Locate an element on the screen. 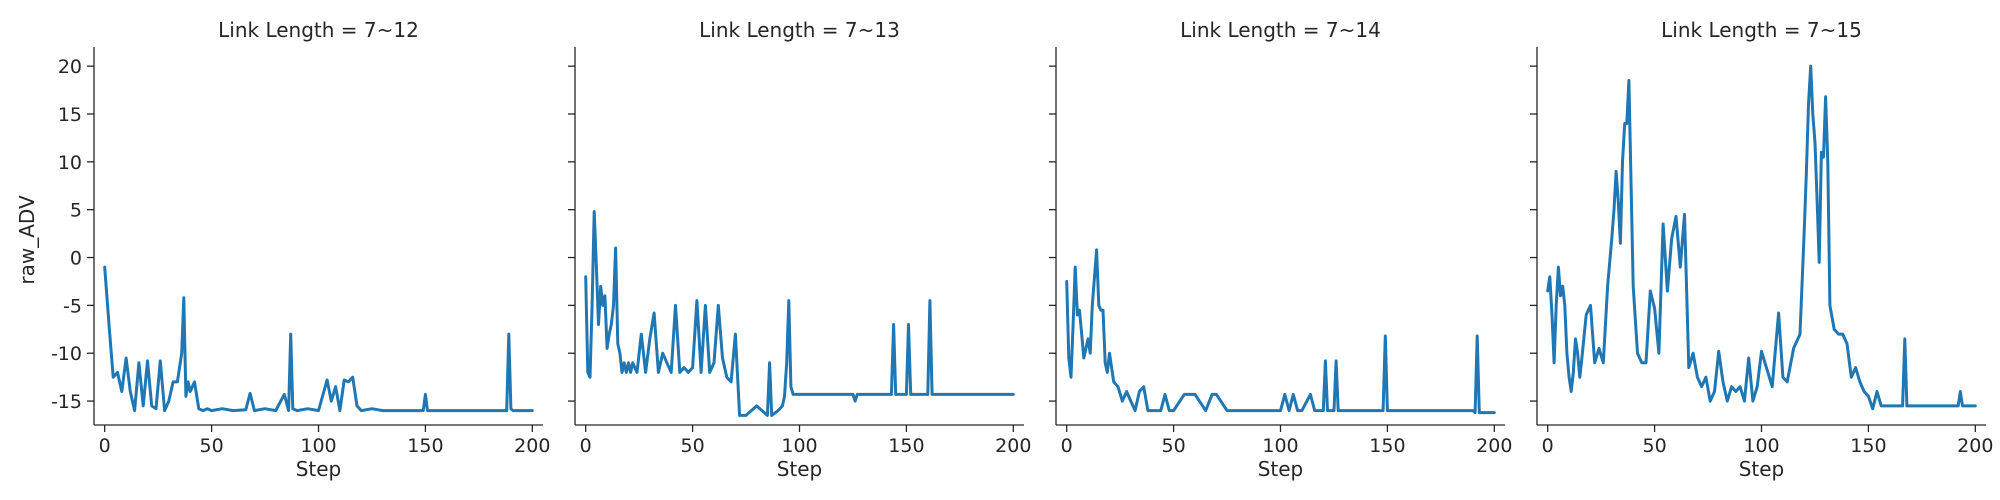  panel-title: Link Length = 7~15 is located at coordinates (1761, 30).